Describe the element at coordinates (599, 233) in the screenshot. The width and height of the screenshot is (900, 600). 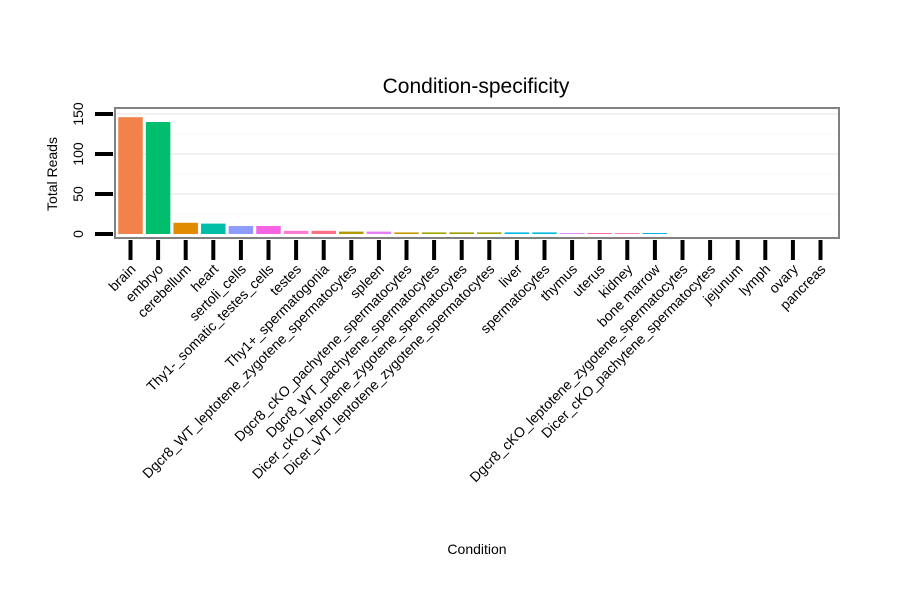
I see `bar-uterus` at that location.